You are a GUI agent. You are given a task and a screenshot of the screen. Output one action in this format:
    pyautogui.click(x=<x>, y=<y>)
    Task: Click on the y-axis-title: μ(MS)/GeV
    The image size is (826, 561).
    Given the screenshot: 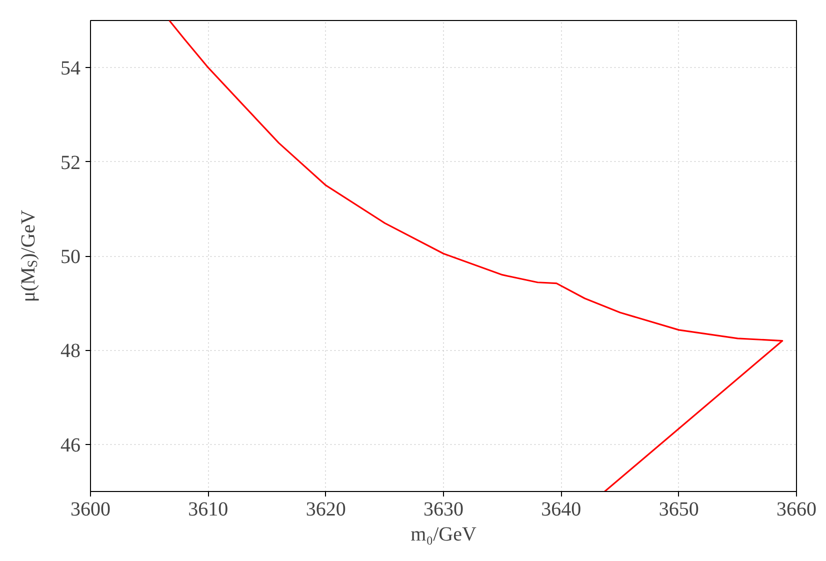 What is the action you would take?
    pyautogui.click(x=29, y=255)
    